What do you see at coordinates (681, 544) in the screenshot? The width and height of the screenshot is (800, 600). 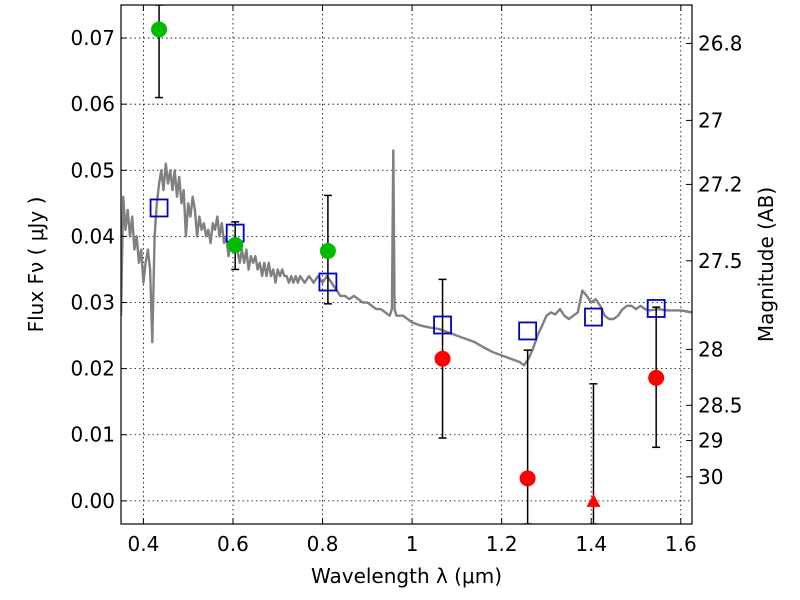 I see `x-tick-label: 1.6` at bounding box center [681, 544].